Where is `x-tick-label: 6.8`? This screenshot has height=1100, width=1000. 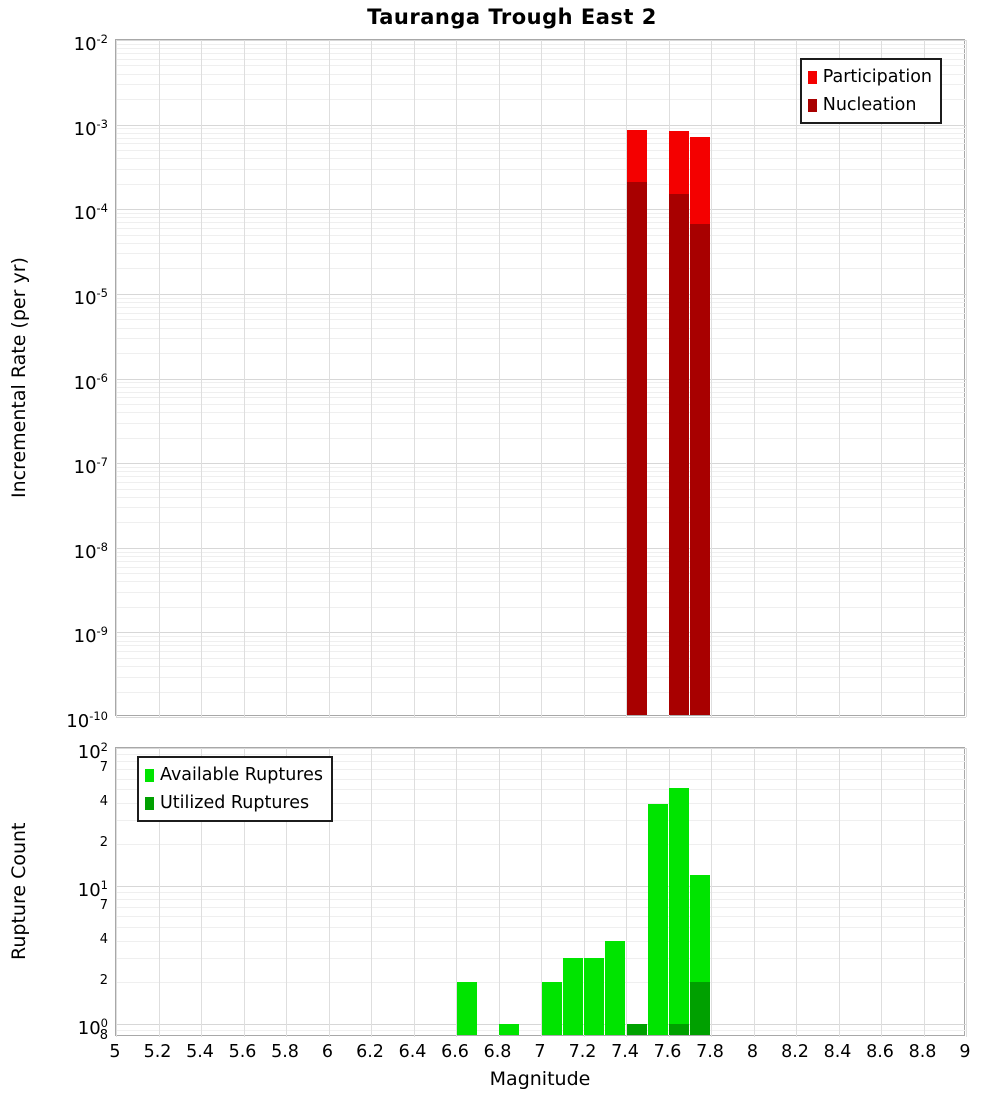 x-tick-label: 6.8 is located at coordinates (497, 1052).